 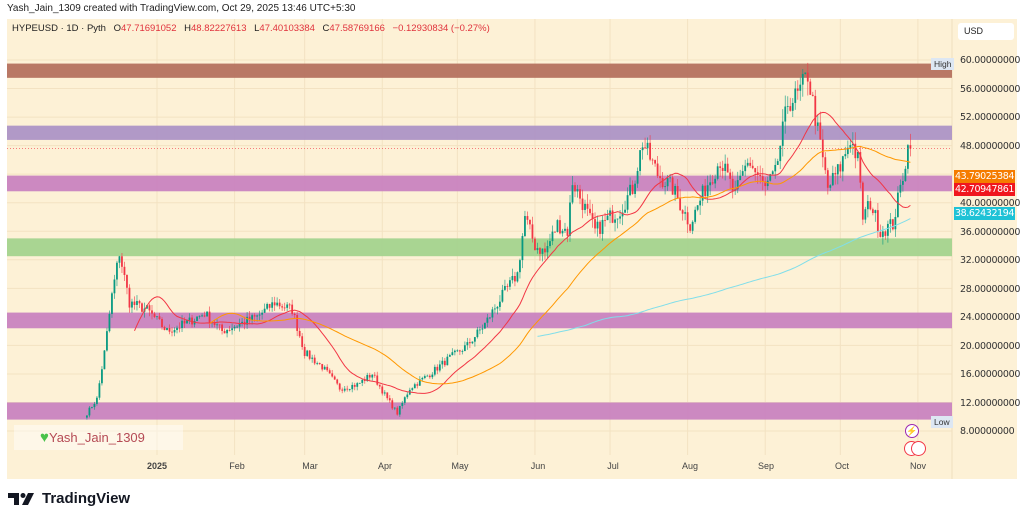 What do you see at coordinates (984, 213) in the screenshot?
I see `ma200-price-tag: 38.62432194` at bounding box center [984, 213].